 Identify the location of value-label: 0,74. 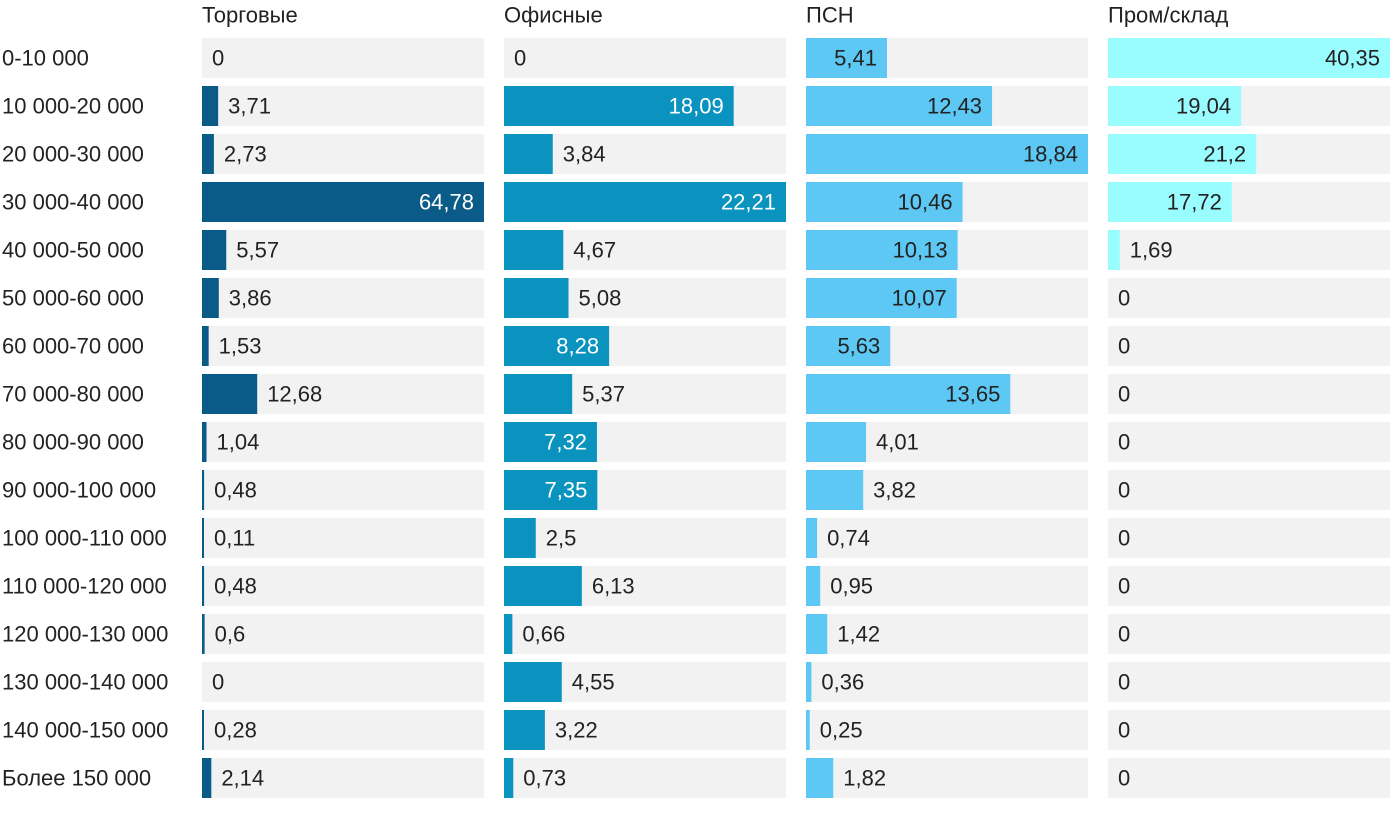
(848, 538).